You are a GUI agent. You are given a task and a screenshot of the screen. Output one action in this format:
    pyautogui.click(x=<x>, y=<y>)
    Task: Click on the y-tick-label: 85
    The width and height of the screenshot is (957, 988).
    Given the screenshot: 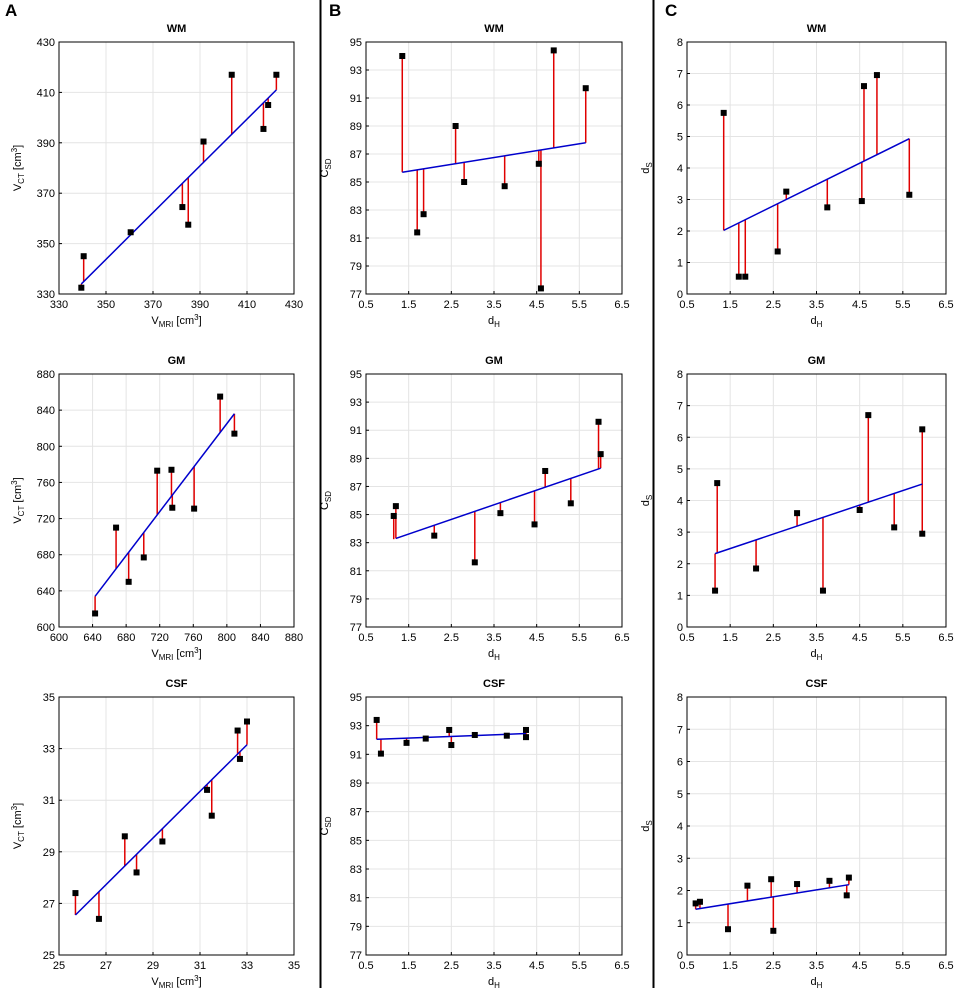 What is the action you would take?
    pyautogui.click(x=356, y=183)
    